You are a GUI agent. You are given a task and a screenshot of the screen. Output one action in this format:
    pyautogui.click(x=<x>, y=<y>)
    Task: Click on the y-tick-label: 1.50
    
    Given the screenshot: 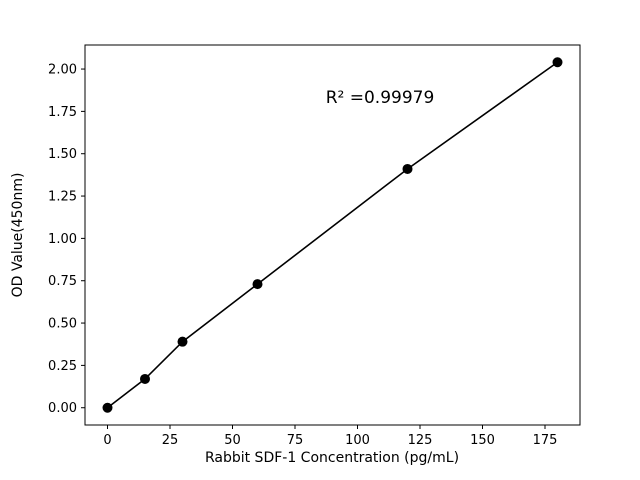 What is the action you would take?
    pyautogui.click(x=62, y=154)
    